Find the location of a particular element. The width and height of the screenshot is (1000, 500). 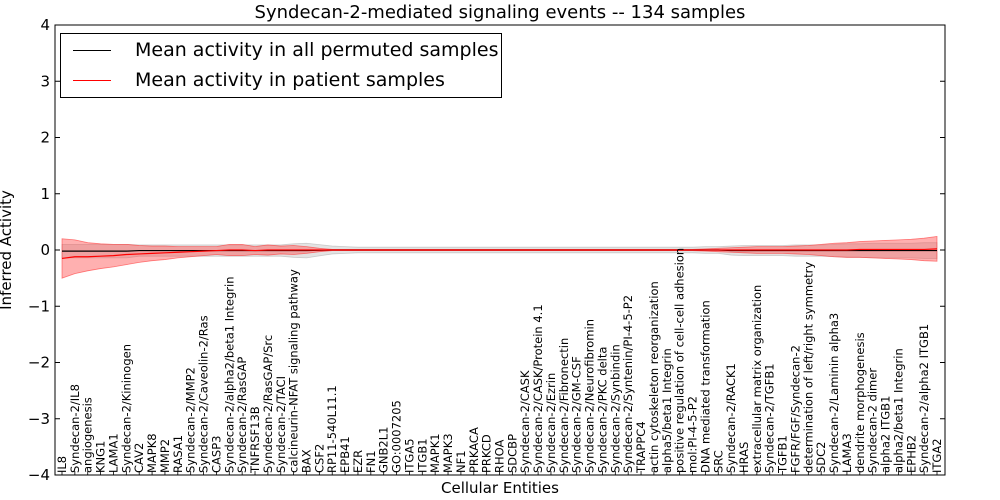

x-tick-label: MMP2 is located at coordinates (165, 456).